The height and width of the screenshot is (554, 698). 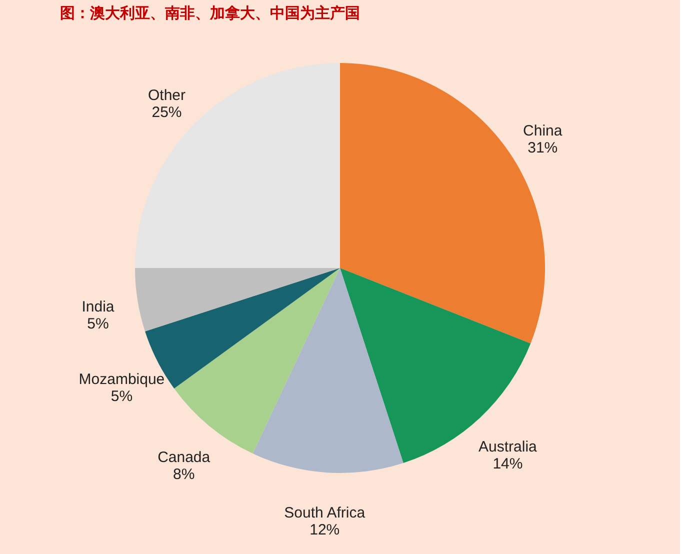 I want to click on data-label: 25%, so click(x=167, y=112).